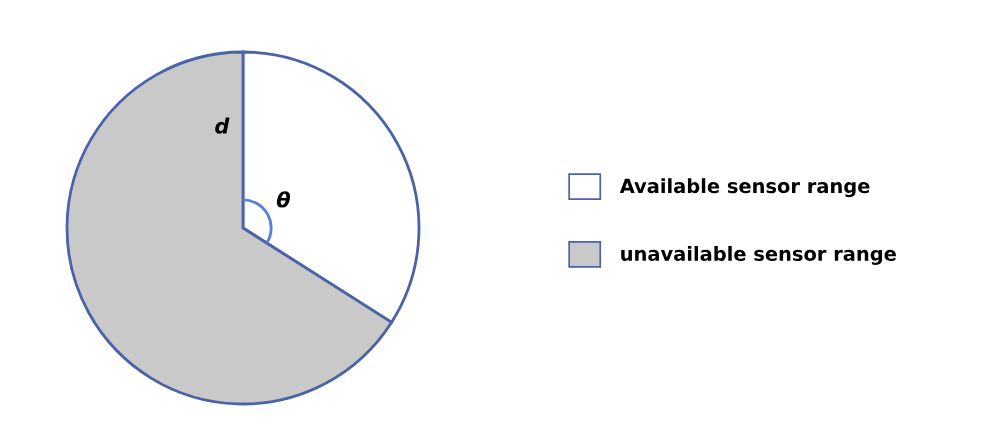 The width and height of the screenshot is (1003, 441). Describe the element at coordinates (744, 188) in the screenshot. I see `legend-label: Available sensor range` at that location.